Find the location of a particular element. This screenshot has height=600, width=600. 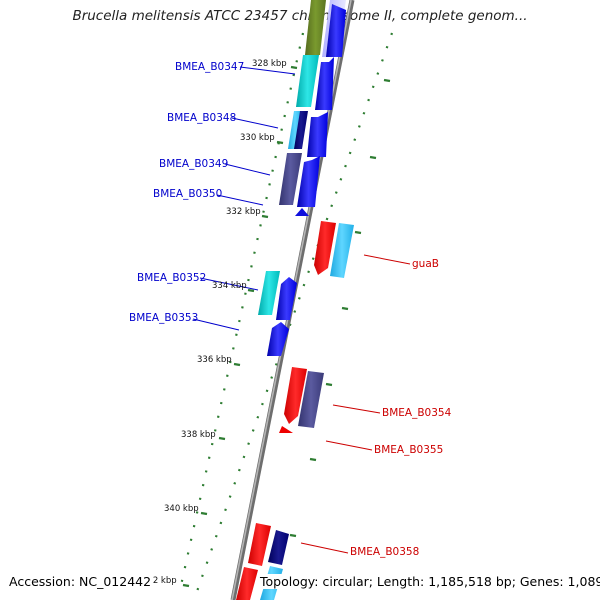

gene-label-bmea-b0349: BMEA_B0349 is located at coordinates (194, 164).